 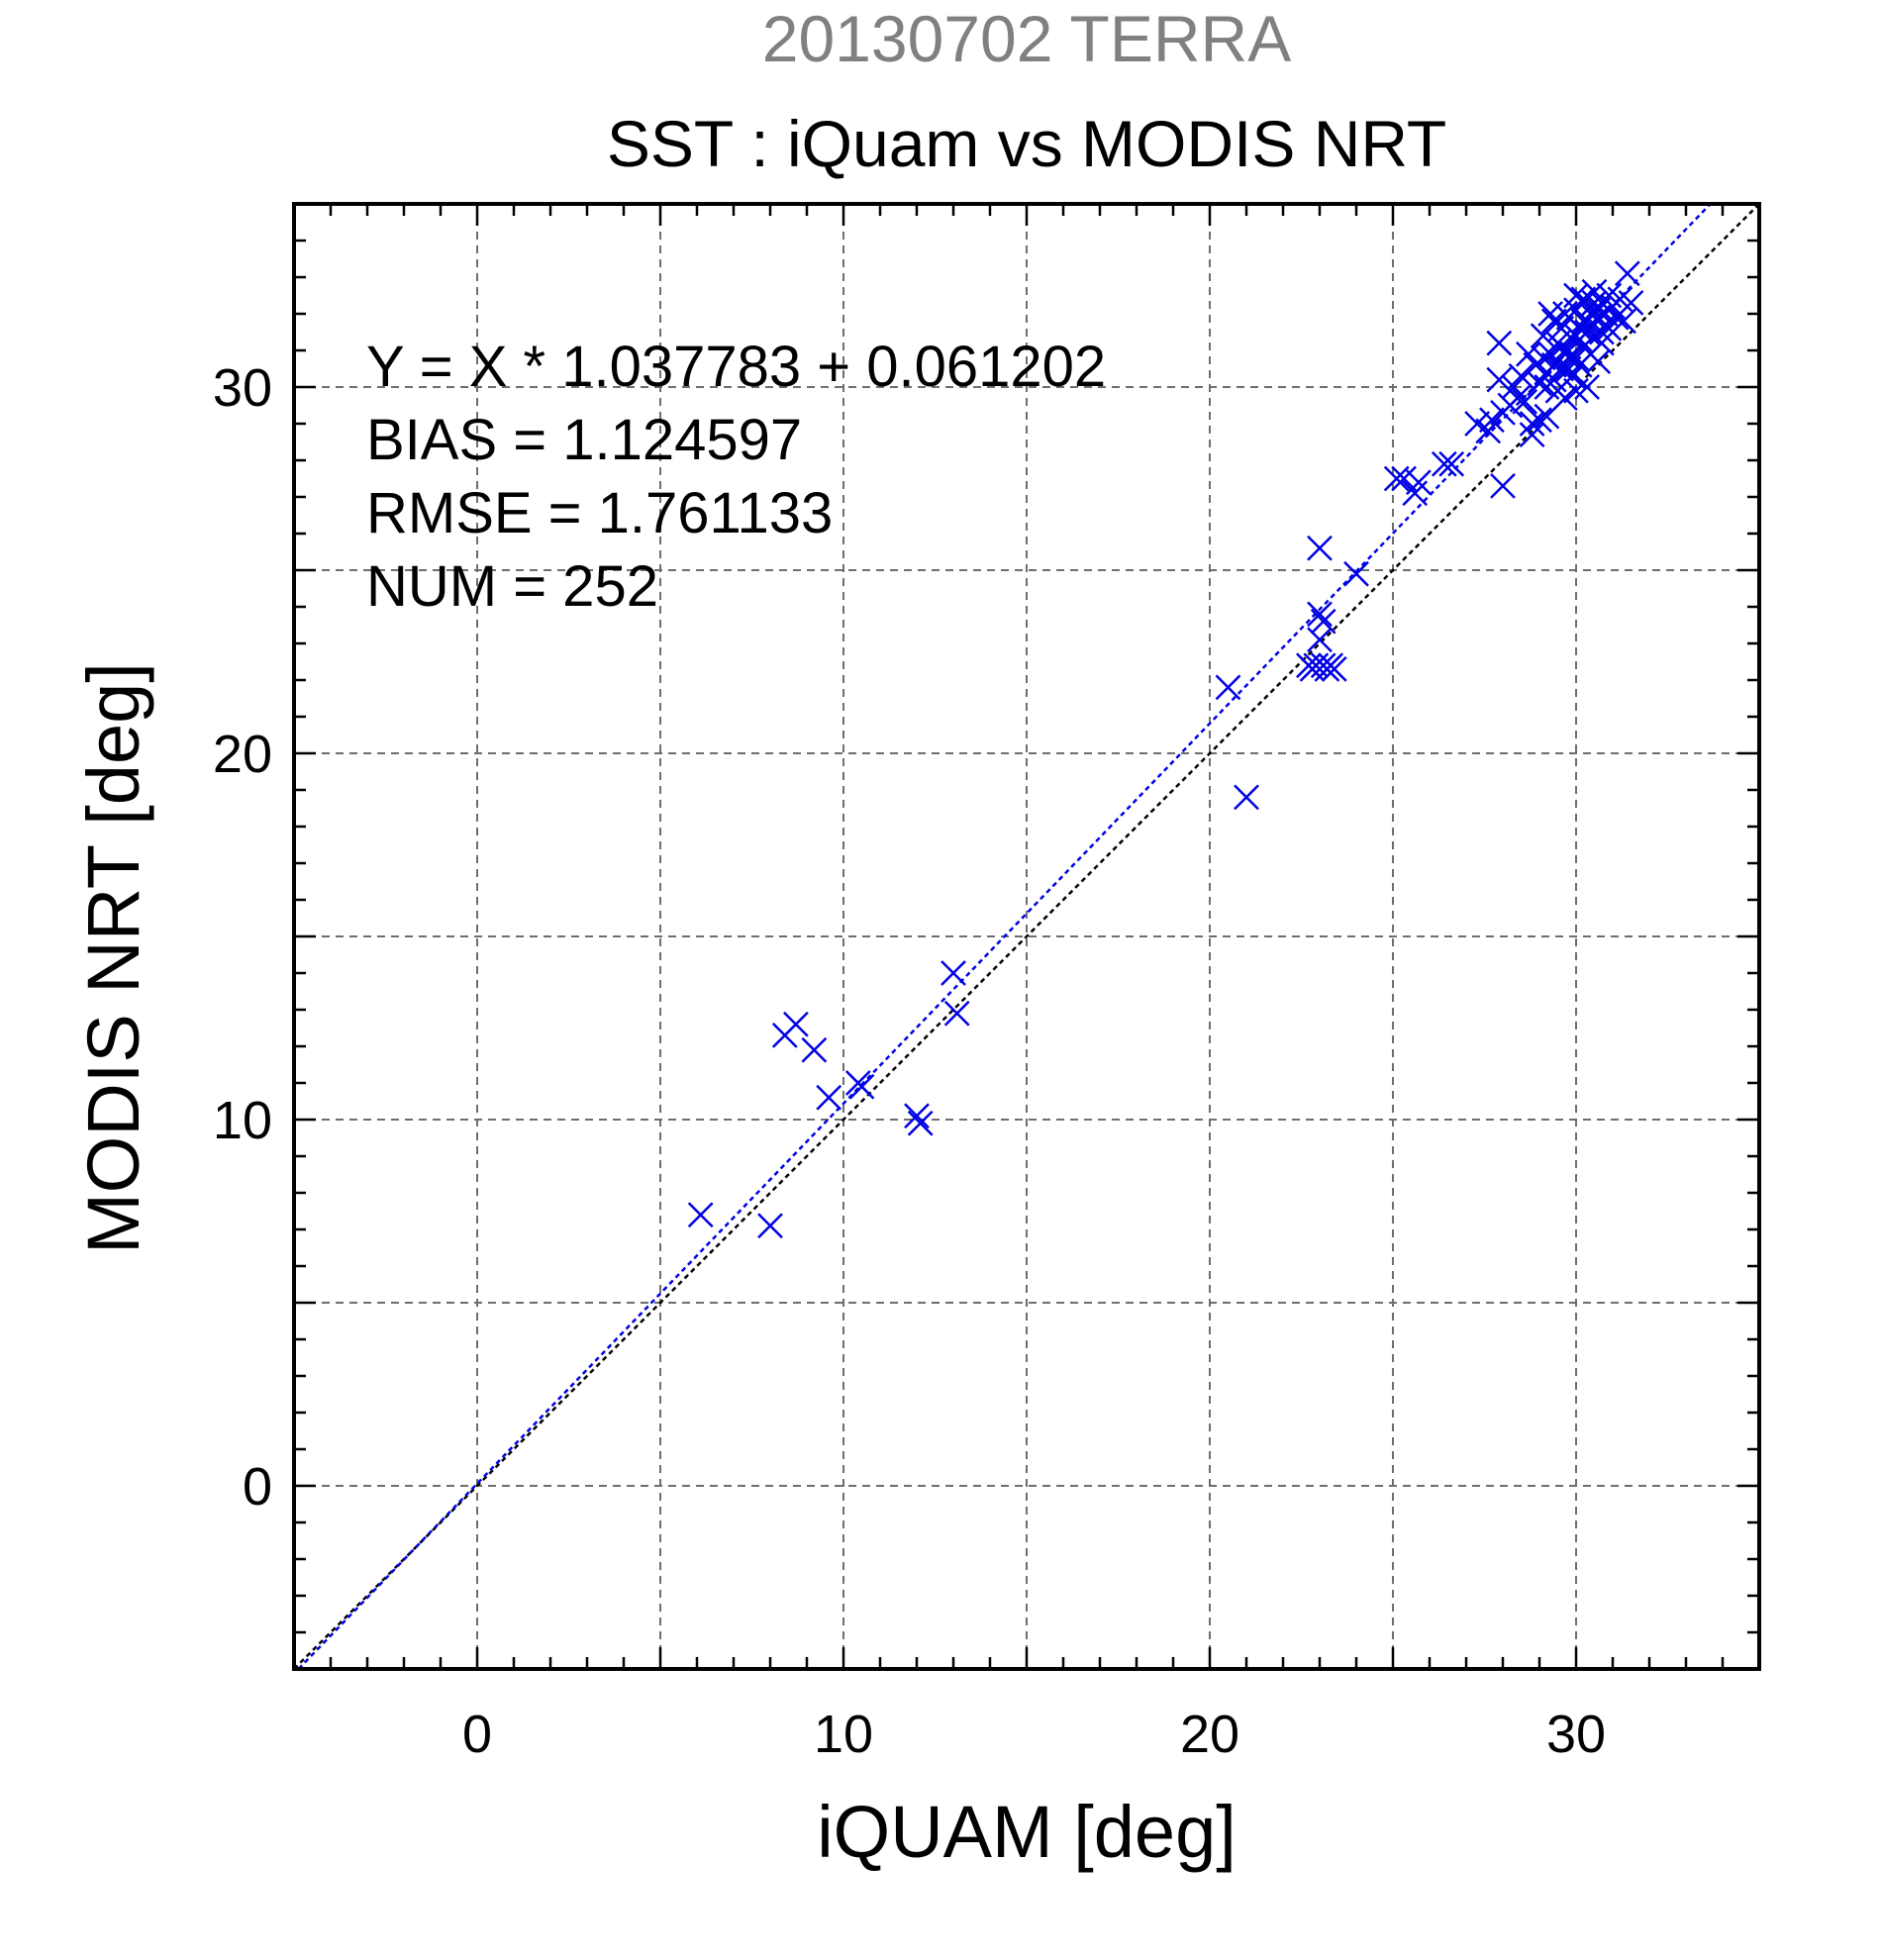 What do you see at coordinates (257, 1487) in the screenshot?
I see `y-tick-label: 0` at bounding box center [257, 1487].